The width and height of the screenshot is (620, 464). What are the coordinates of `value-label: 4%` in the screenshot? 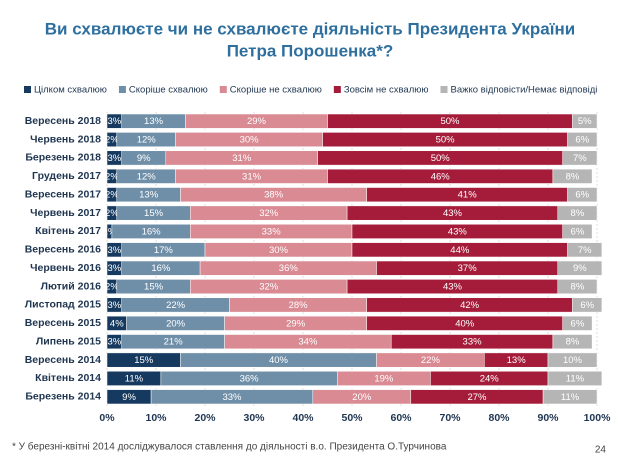 It's located at (117, 323).